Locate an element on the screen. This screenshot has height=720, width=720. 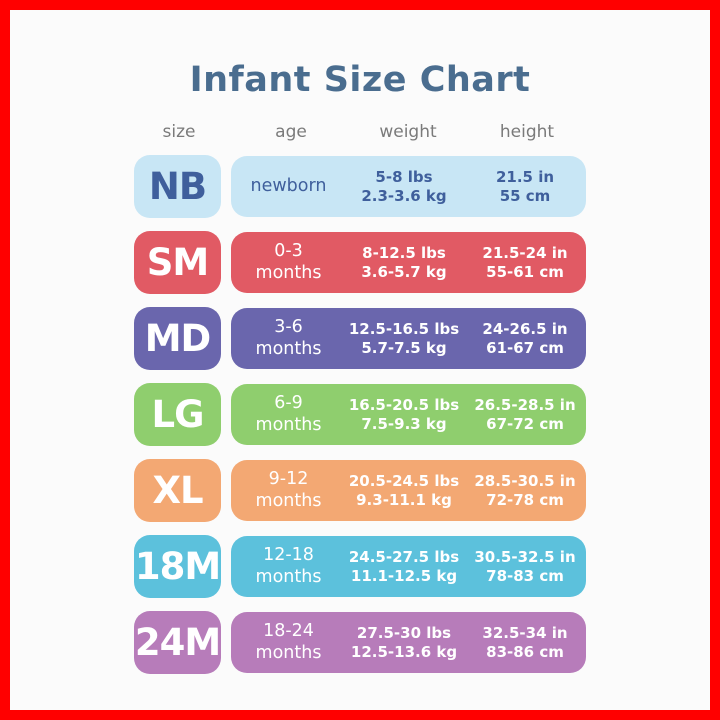
age-line-1: 0-3 is located at coordinates (288, 251).